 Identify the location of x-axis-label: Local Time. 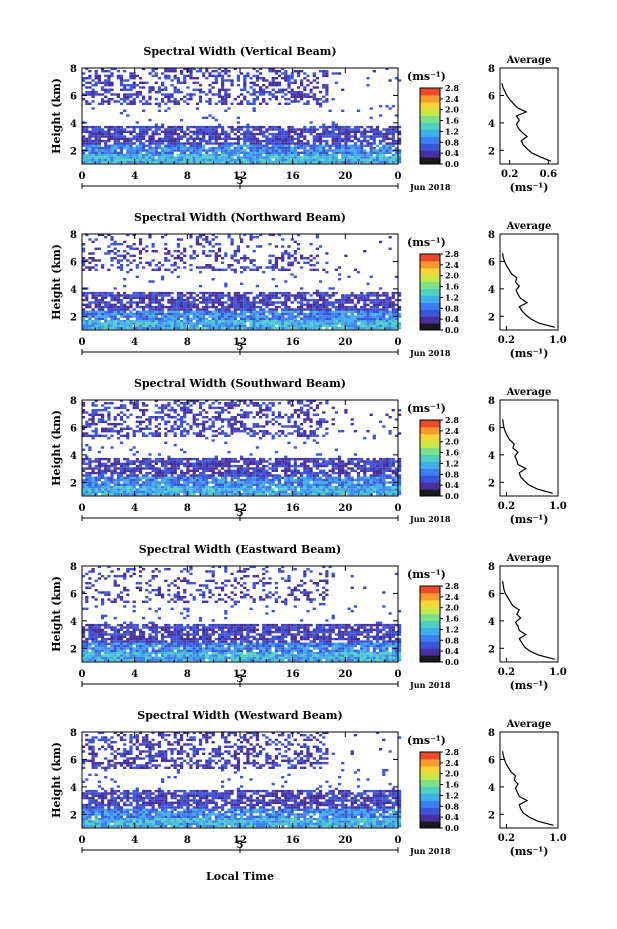
(240, 876).